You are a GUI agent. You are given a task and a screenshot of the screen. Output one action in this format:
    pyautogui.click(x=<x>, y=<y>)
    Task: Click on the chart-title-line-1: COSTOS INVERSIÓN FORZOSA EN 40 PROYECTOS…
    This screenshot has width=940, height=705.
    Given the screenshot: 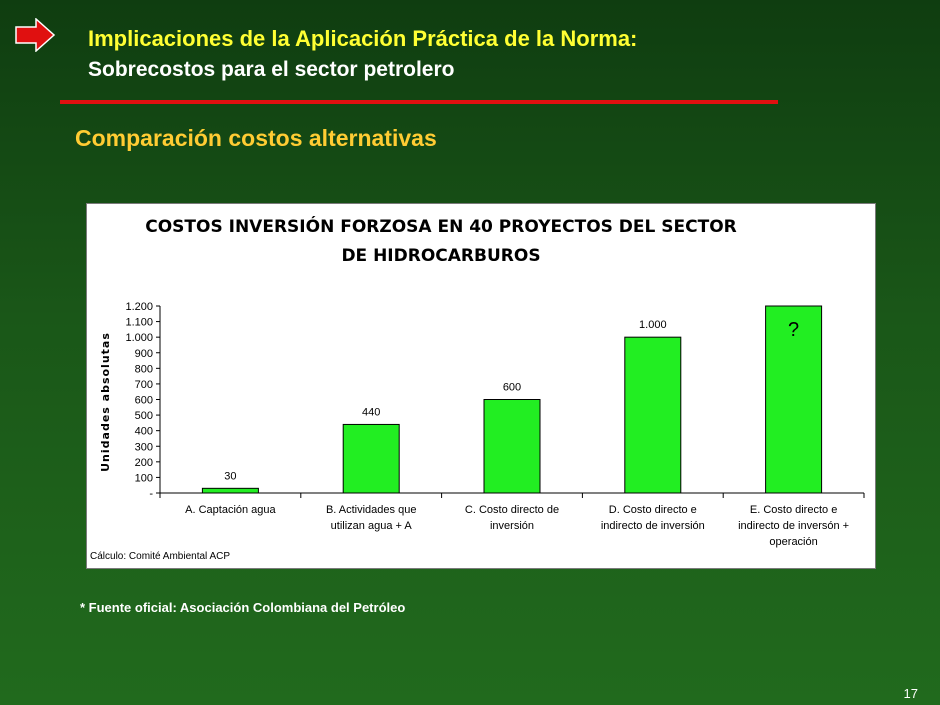 What is the action you would take?
    pyautogui.click(x=441, y=226)
    